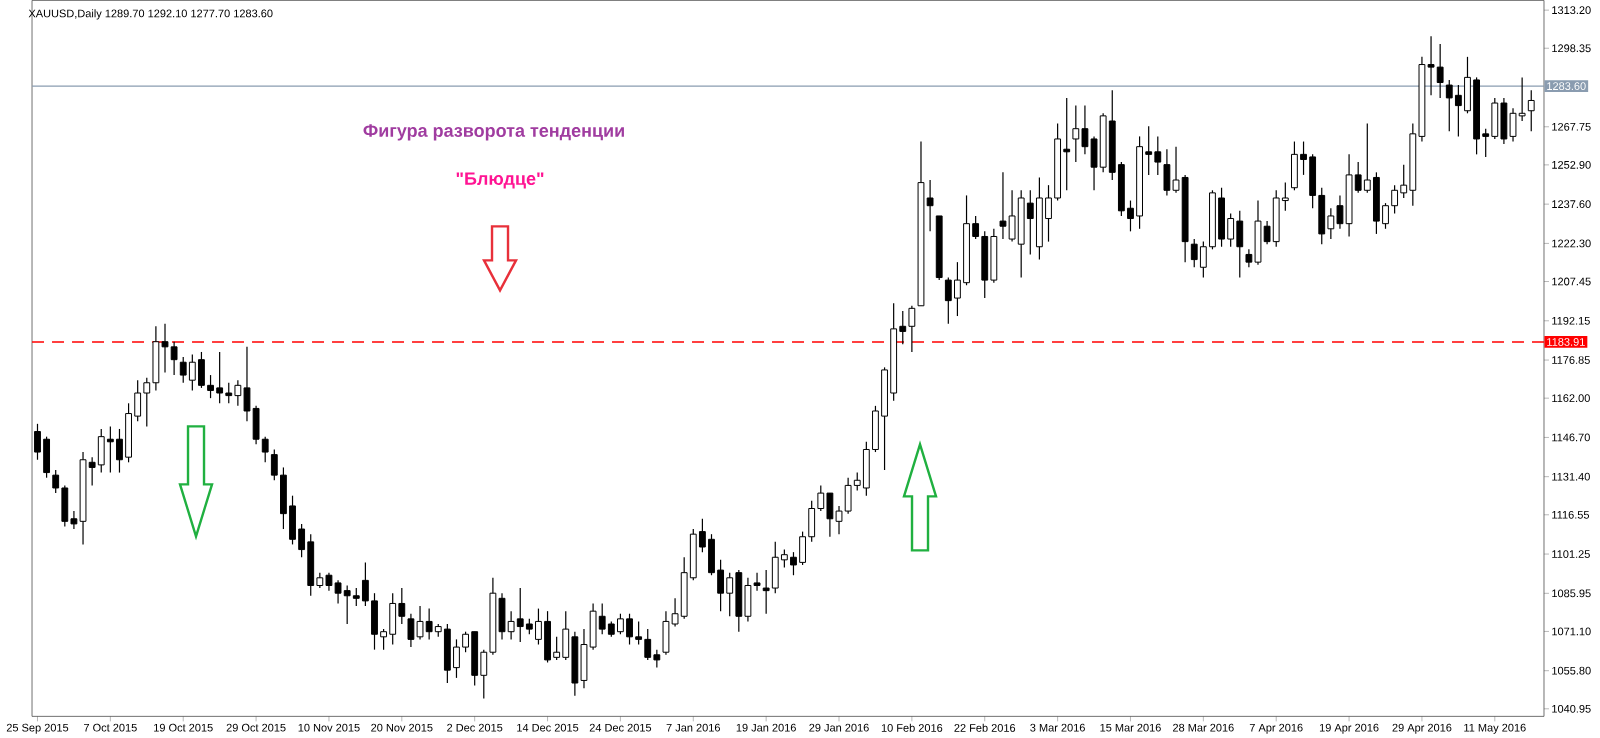 This screenshot has height=738, width=1600. I want to click on annotation: "Блюдце", so click(500, 180).